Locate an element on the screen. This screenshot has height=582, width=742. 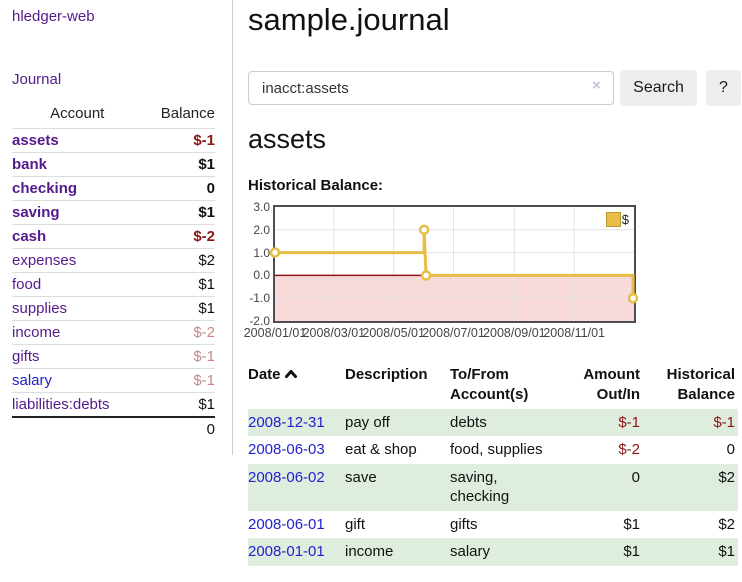
chart-x-tick-label: 2008/11/01 is located at coordinates (574, 333).